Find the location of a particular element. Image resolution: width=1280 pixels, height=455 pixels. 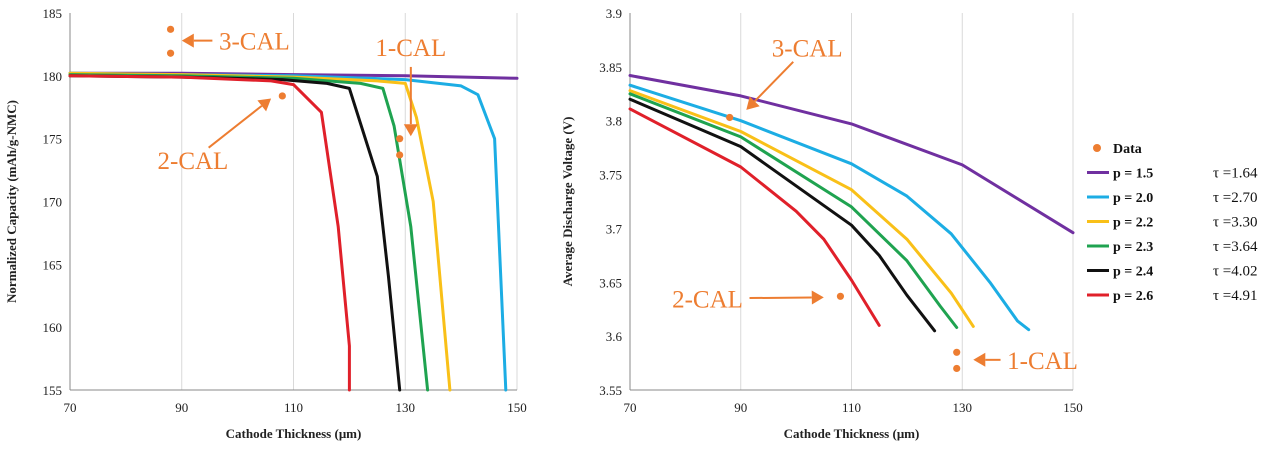

y-tick-label: 3.65 is located at coordinates (610, 282).